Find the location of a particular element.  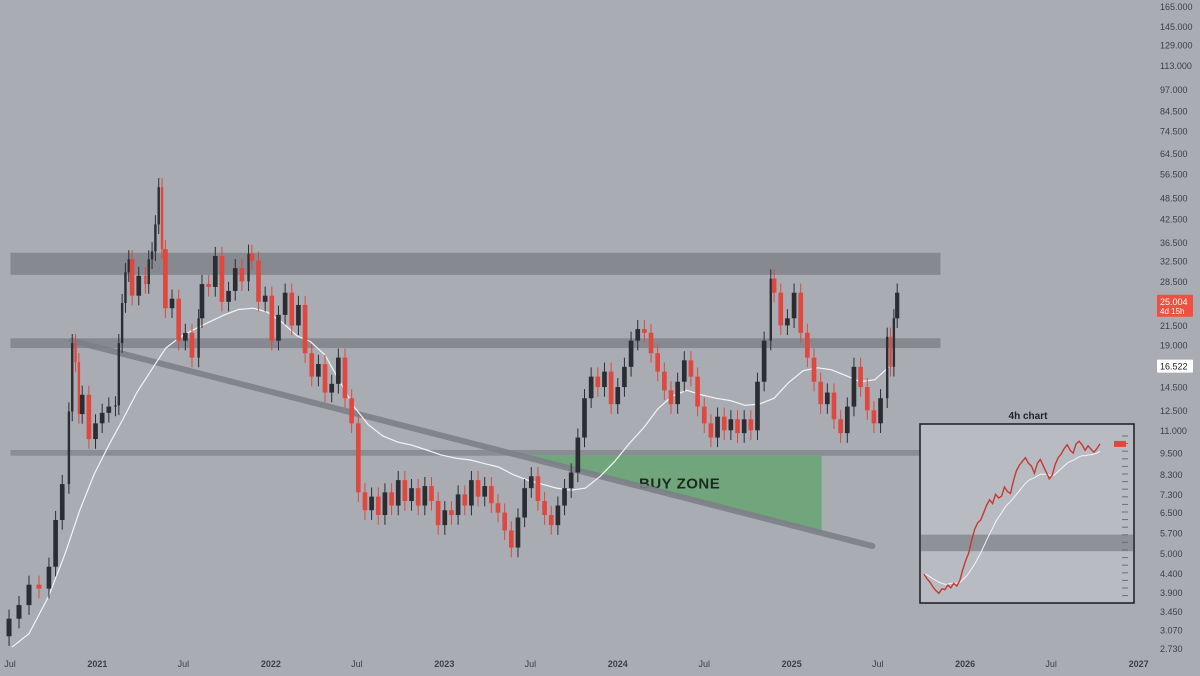

y-tick-label: 74.500 is located at coordinates (1174, 131).